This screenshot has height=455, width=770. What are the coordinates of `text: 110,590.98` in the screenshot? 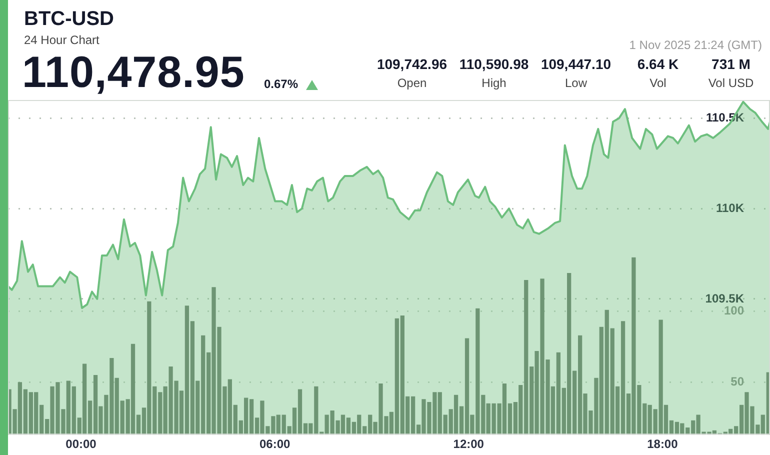 It's located at (494, 64).